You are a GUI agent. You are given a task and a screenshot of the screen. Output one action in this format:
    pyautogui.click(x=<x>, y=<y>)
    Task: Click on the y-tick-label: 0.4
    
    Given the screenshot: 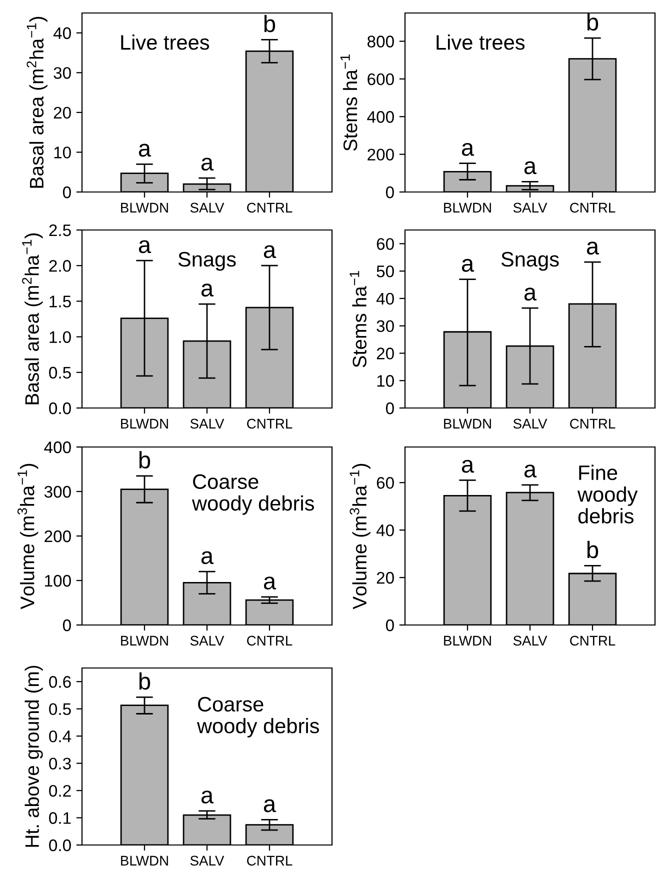 What is the action you would take?
    pyautogui.click(x=60, y=736)
    